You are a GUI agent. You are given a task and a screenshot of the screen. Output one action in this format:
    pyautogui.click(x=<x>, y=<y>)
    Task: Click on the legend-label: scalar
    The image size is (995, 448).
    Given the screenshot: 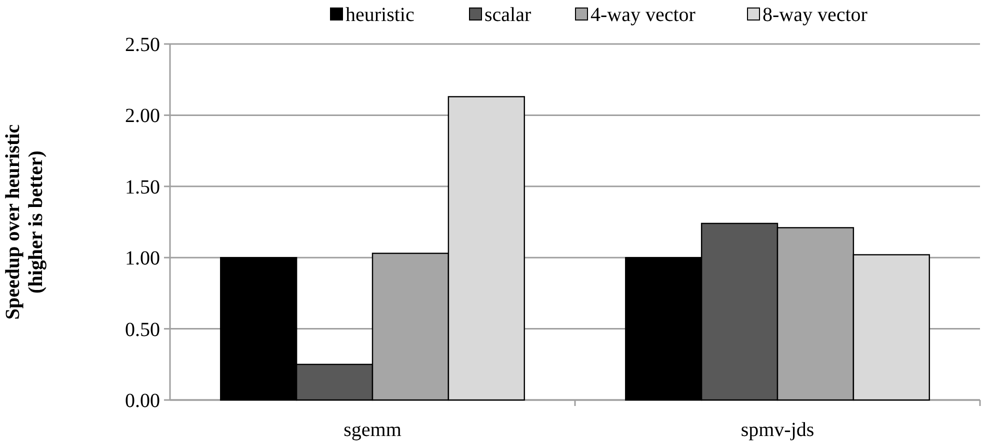 What is the action you would take?
    pyautogui.click(x=508, y=15)
    